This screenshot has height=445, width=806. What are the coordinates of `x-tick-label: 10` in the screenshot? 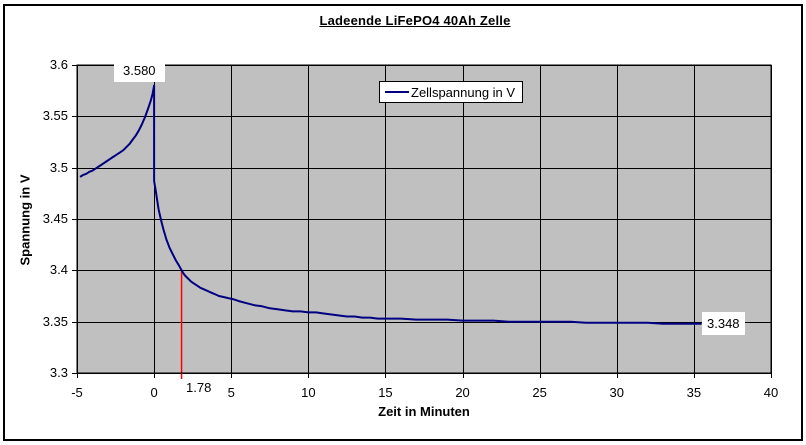 It's located at (308, 392).